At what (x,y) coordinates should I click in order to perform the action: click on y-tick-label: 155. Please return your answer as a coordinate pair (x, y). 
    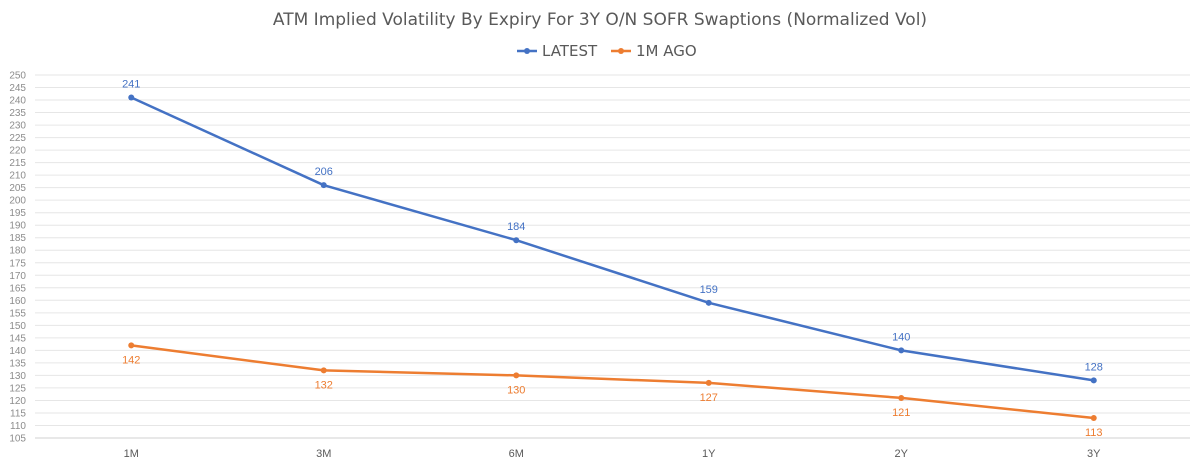
    Looking at the image, I should click on (17, 313).